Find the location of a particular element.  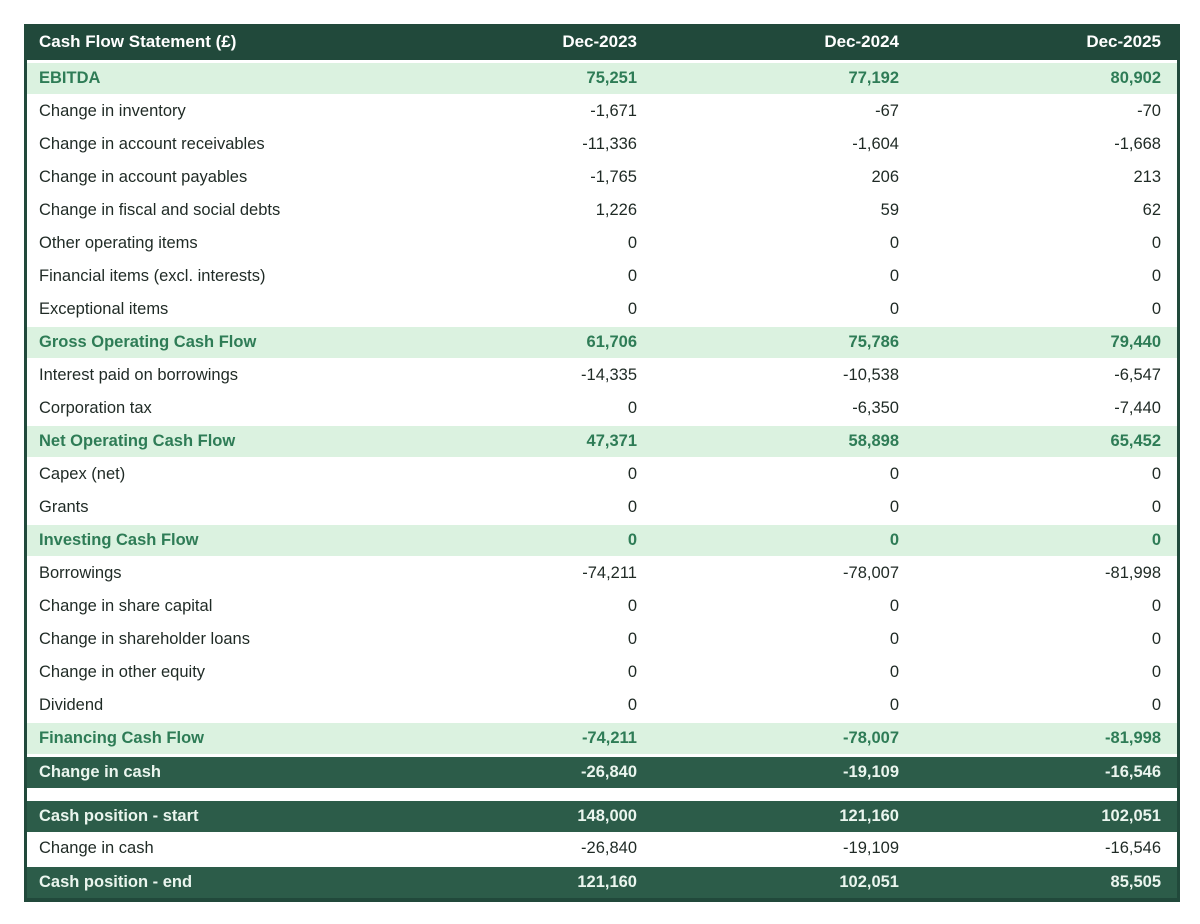

table-row: Change in other equity 0 0 0 is located at coordinates (602, 672).